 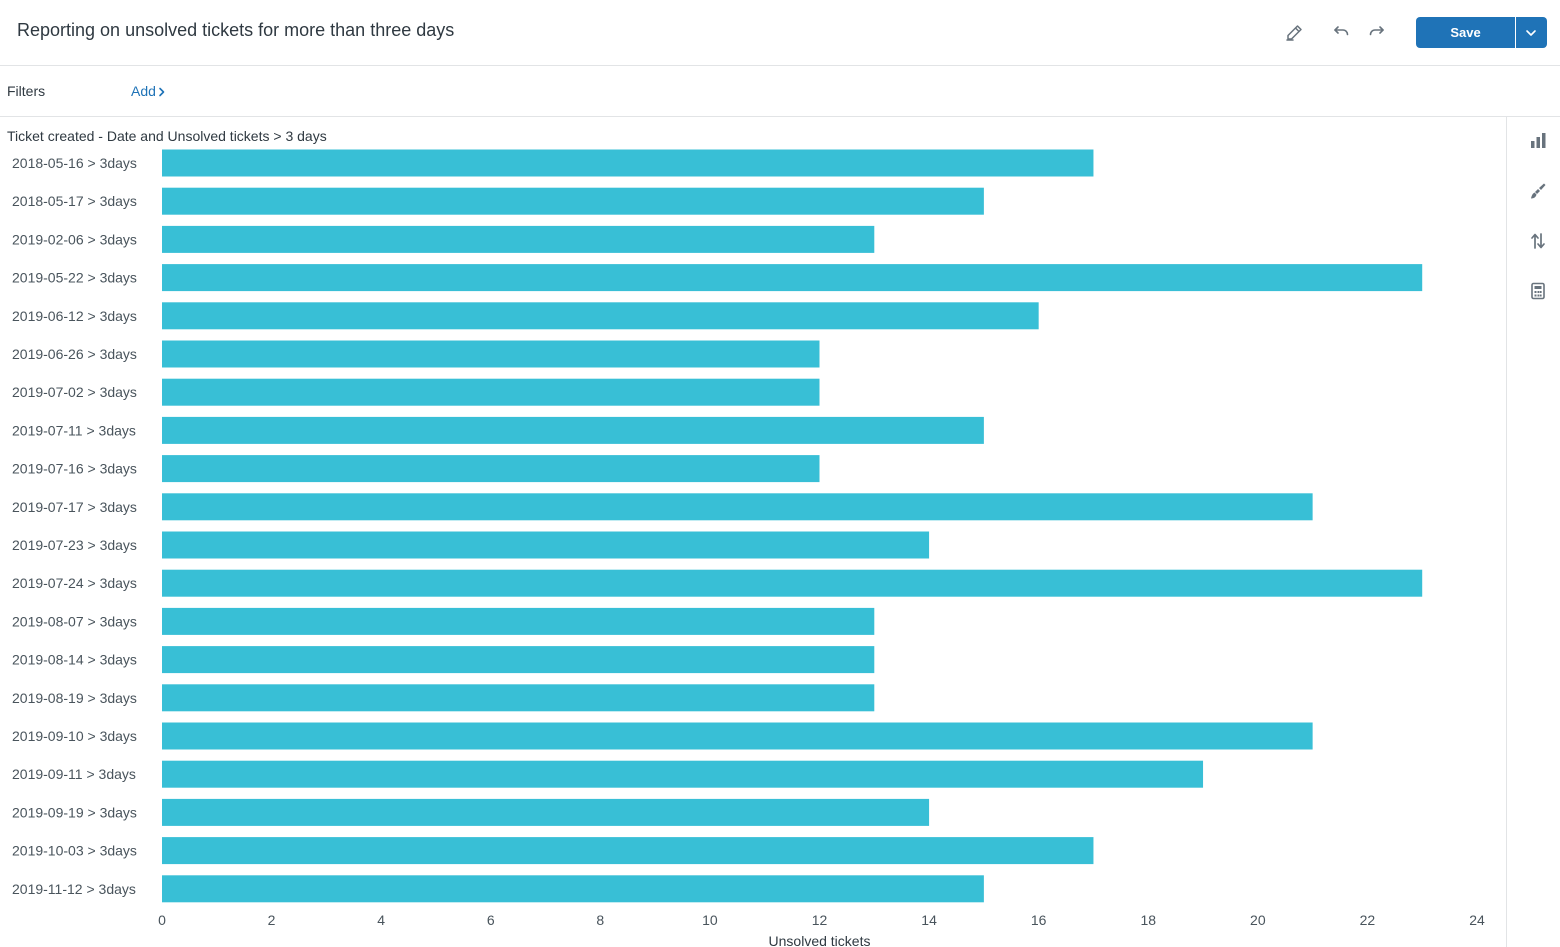 What do you see at coordinates (1258, 920) in the screenshot?
I see `x-tick-label: 20` at bounding box center [1258, 920].